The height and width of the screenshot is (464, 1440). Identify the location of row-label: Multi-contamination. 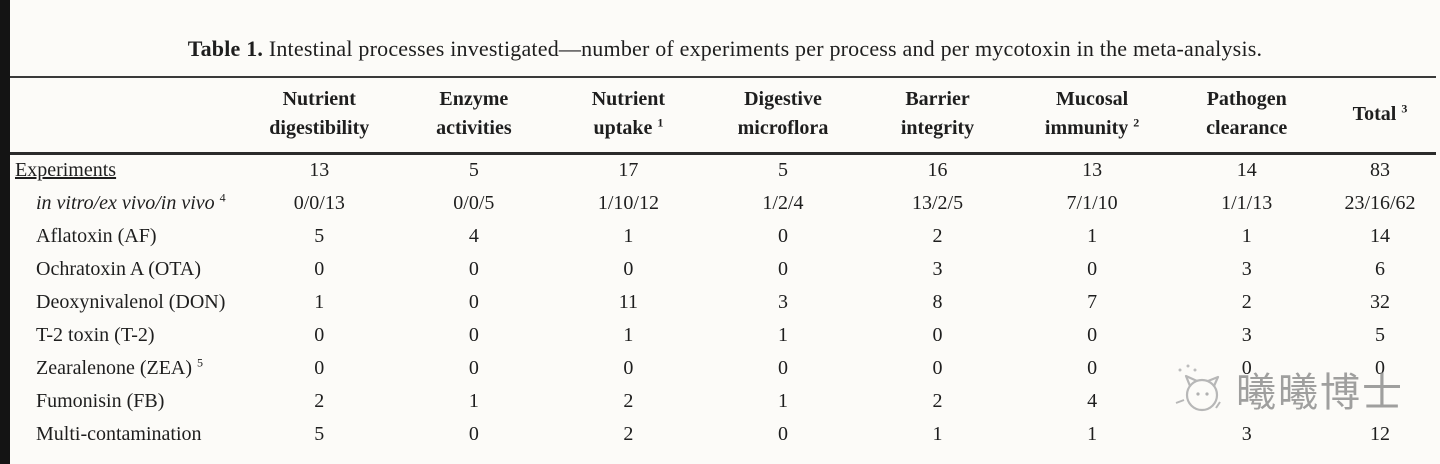
(119, 433).